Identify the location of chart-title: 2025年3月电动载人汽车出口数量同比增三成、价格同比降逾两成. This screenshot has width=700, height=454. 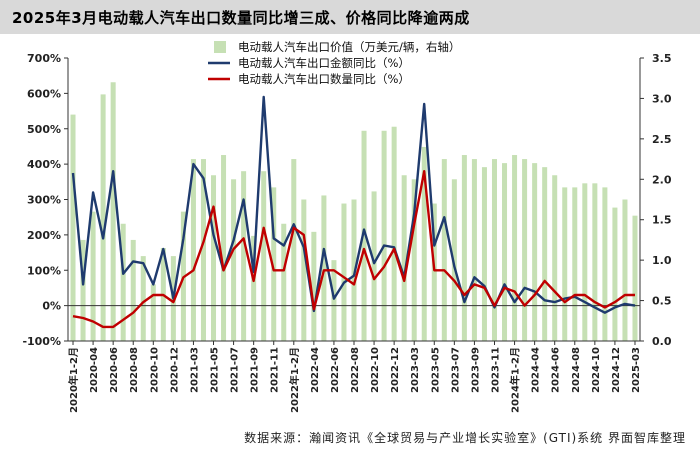
(241, 18).